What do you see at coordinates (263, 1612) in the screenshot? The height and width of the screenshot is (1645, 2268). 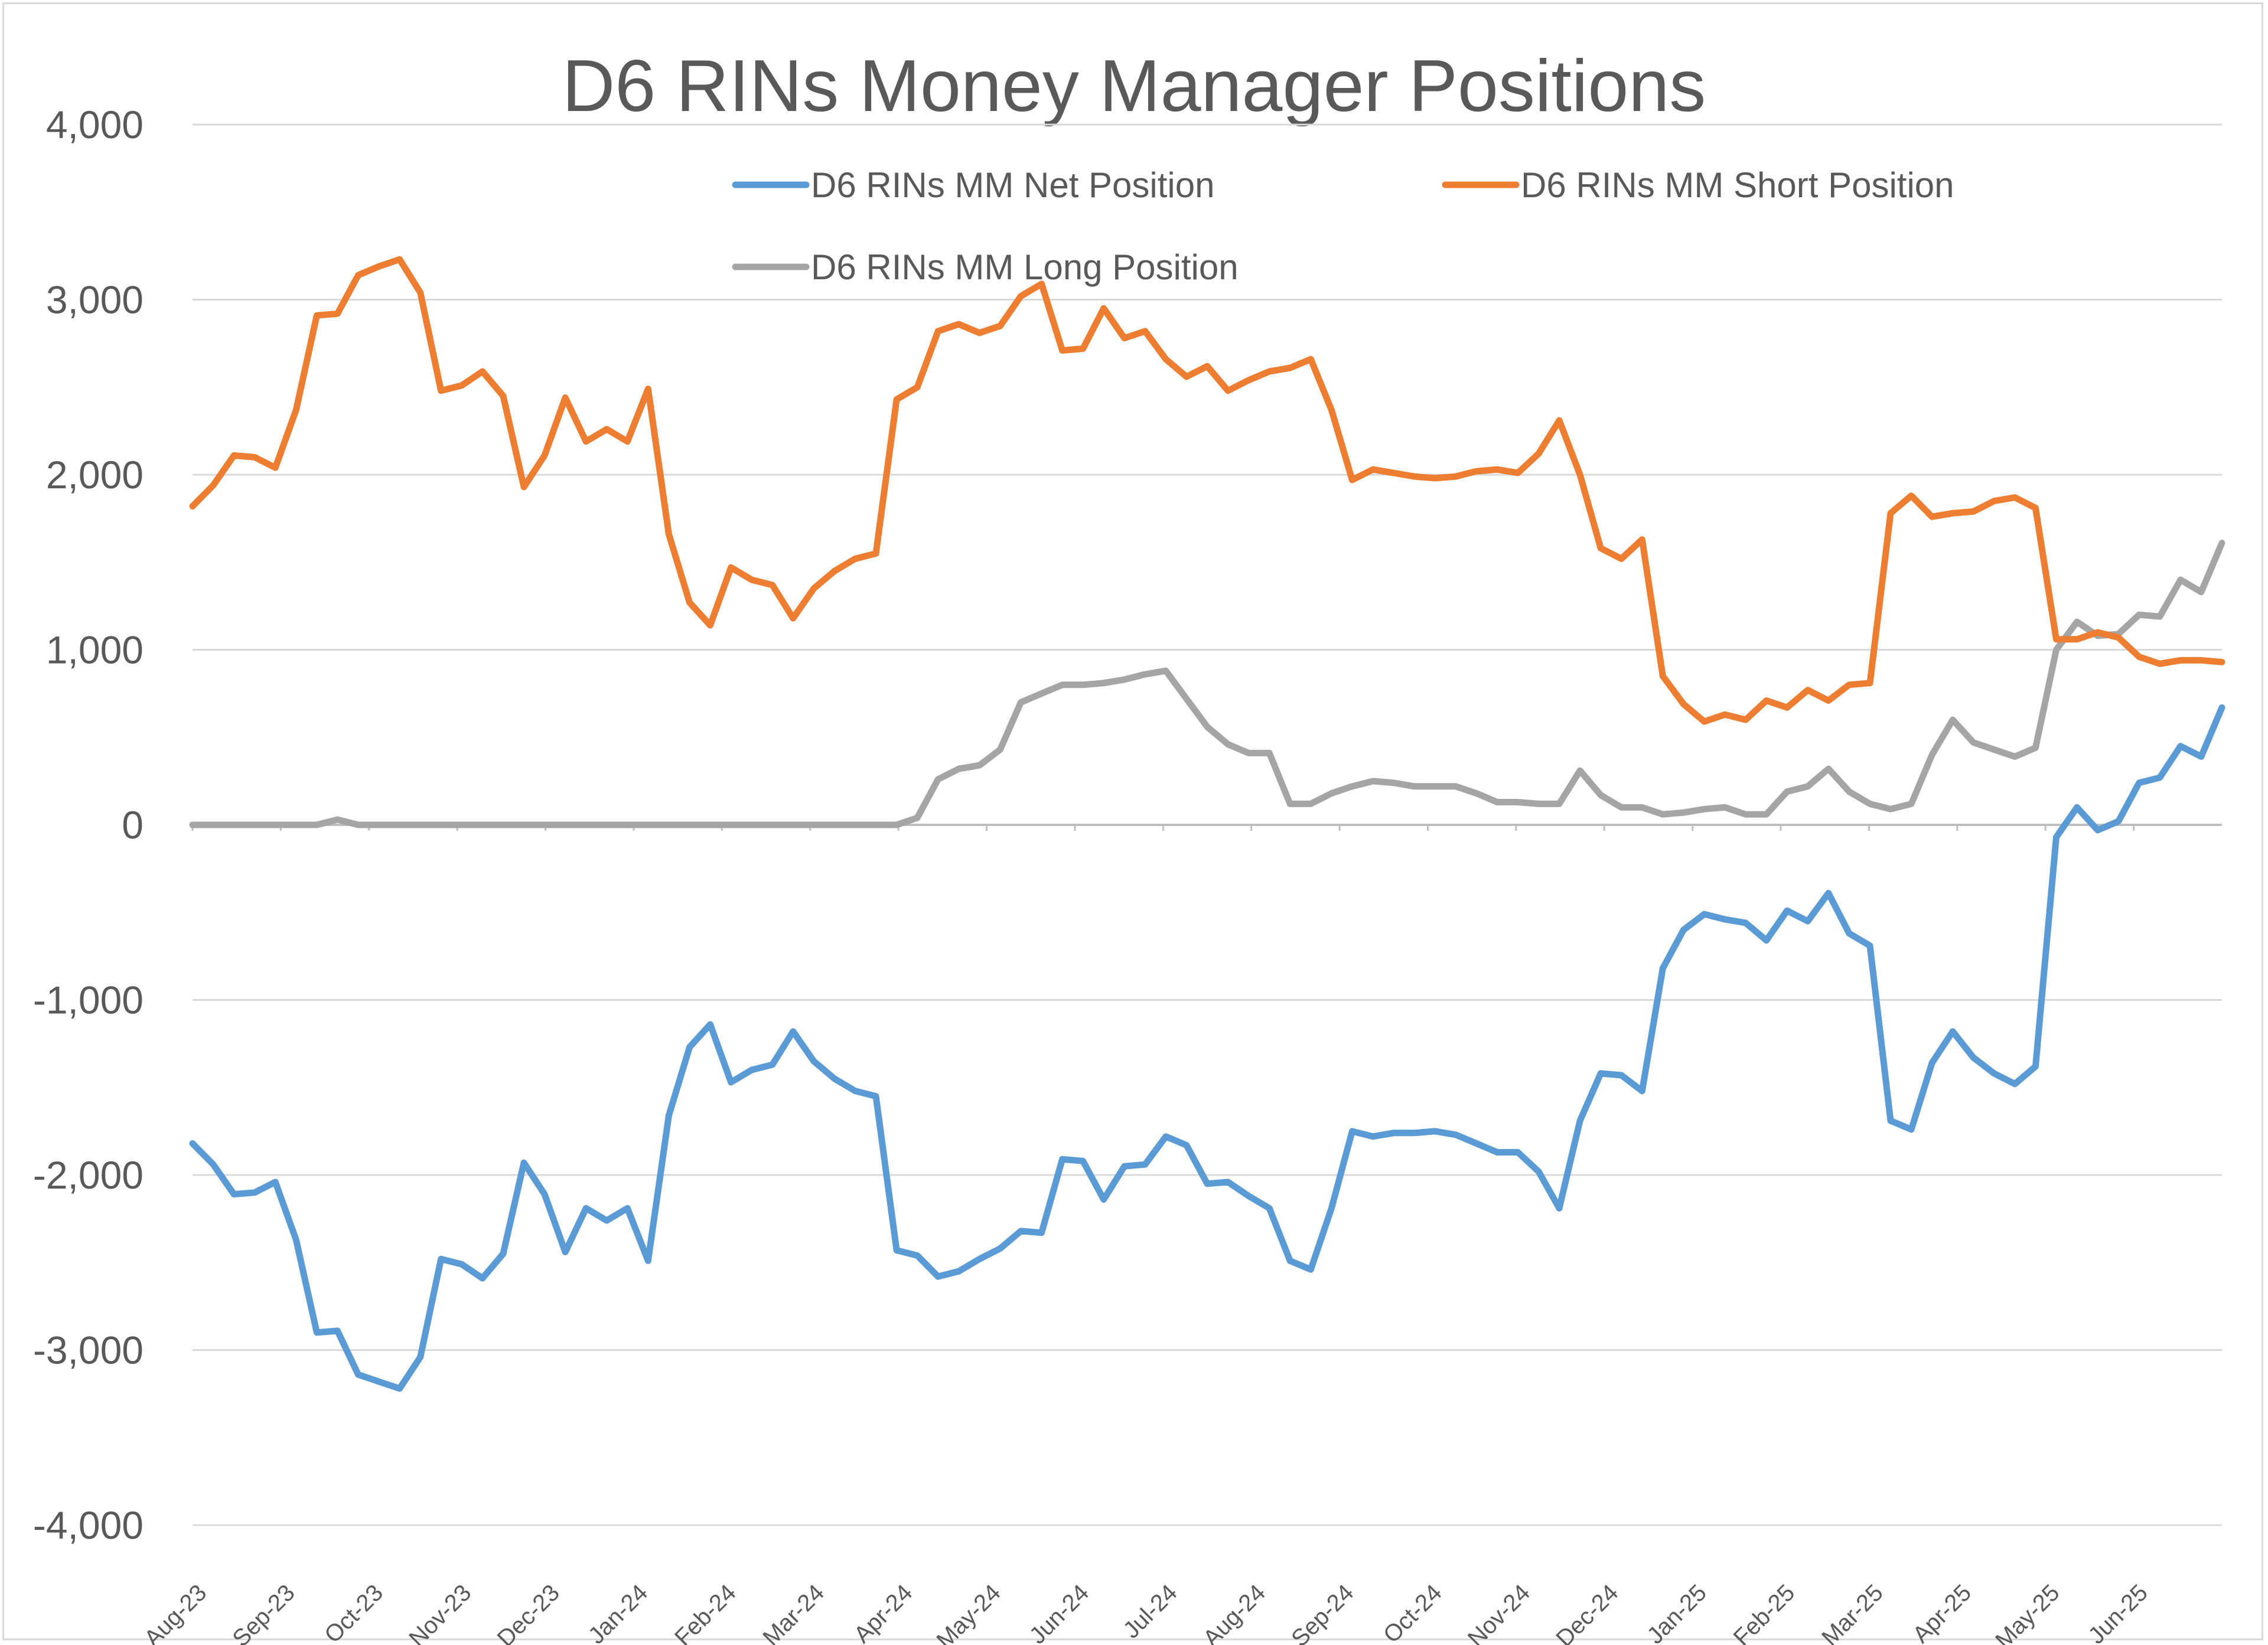 I see `x-tick-label: Sep-23` at bounding box center [263, 1612].